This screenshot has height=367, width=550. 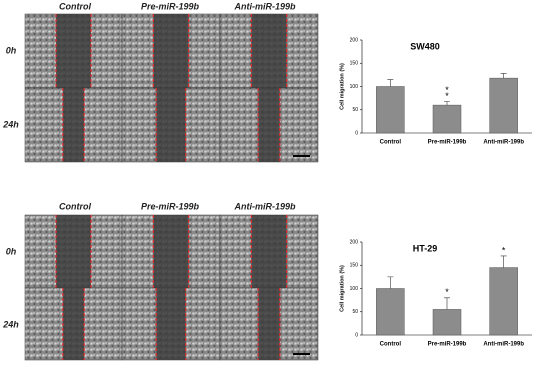 I want to click on chart-title: HT-29, so click(x=425, y=248).